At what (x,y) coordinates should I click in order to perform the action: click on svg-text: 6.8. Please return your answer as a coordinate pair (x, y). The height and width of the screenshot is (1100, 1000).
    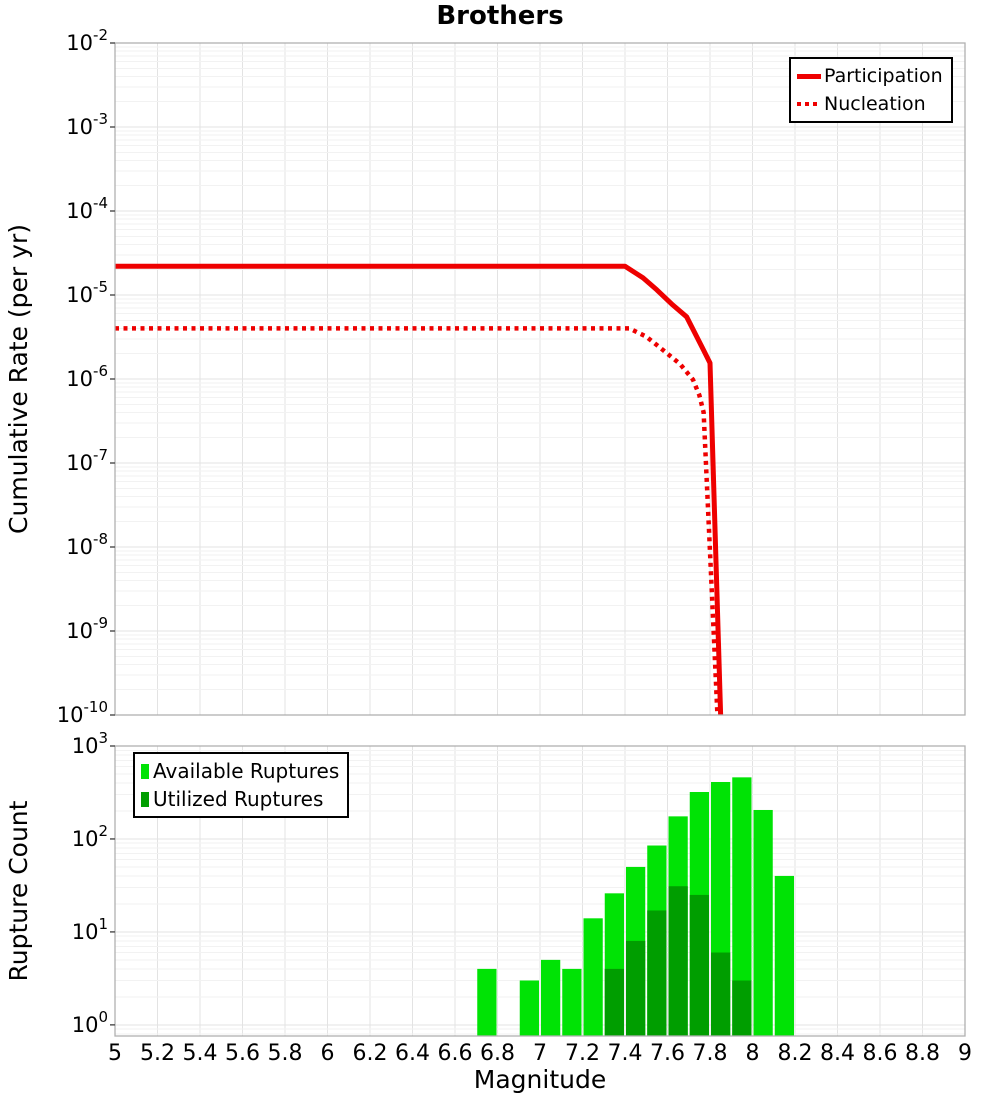
    Looking at the image, I should click on (497, 1053).